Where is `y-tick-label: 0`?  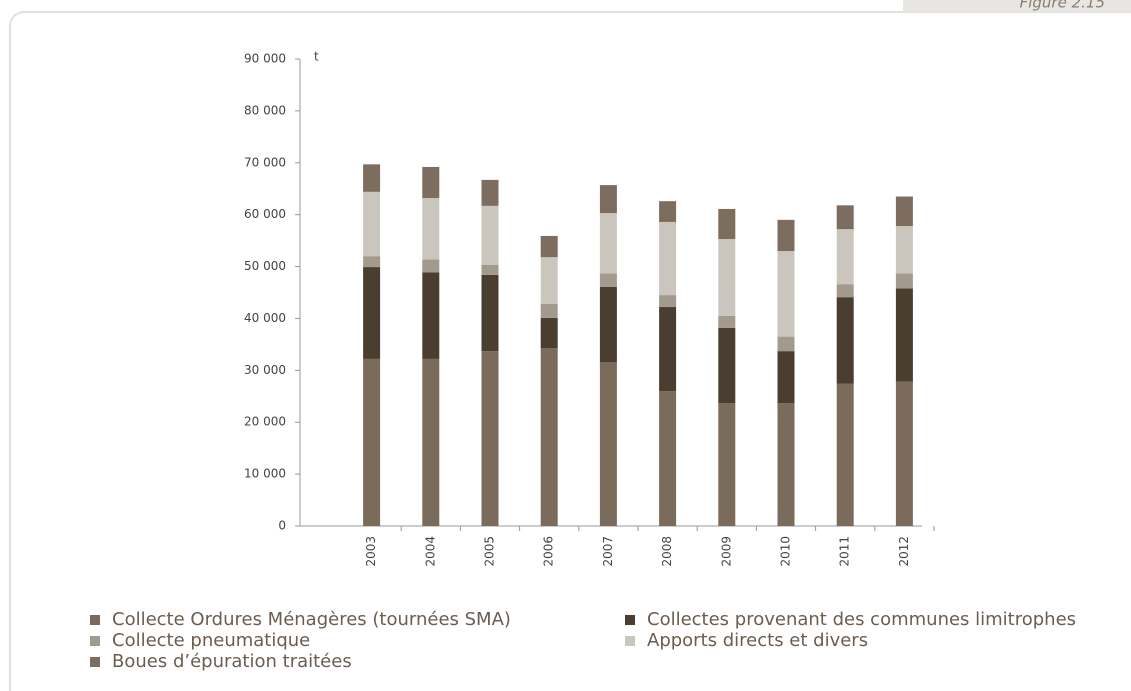
y-tick-label: 0 is located at coordinates (282, 526).